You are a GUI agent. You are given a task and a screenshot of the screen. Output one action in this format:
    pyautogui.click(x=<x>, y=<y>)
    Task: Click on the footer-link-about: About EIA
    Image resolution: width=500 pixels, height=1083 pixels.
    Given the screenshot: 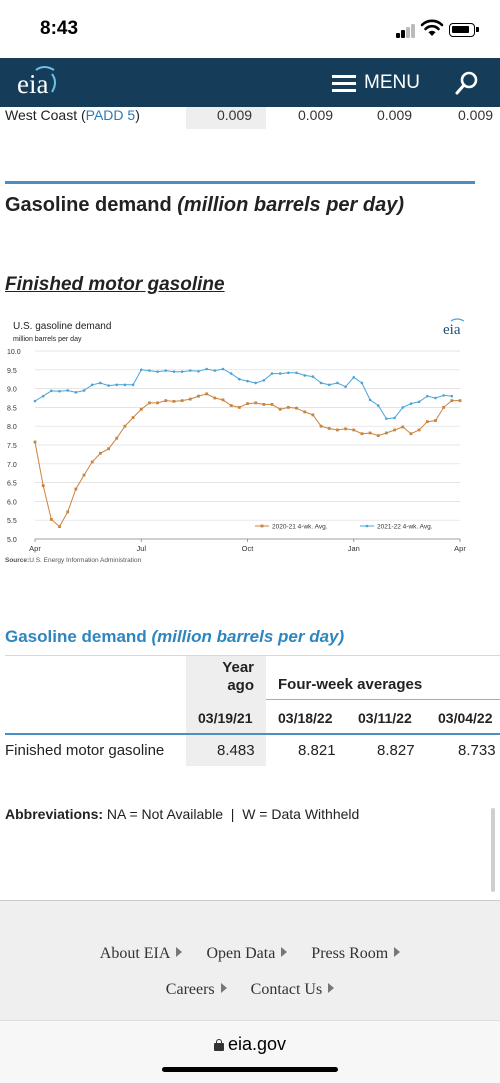 What is the action you would take?
    pyautogui.click(x=141, y=954)
    